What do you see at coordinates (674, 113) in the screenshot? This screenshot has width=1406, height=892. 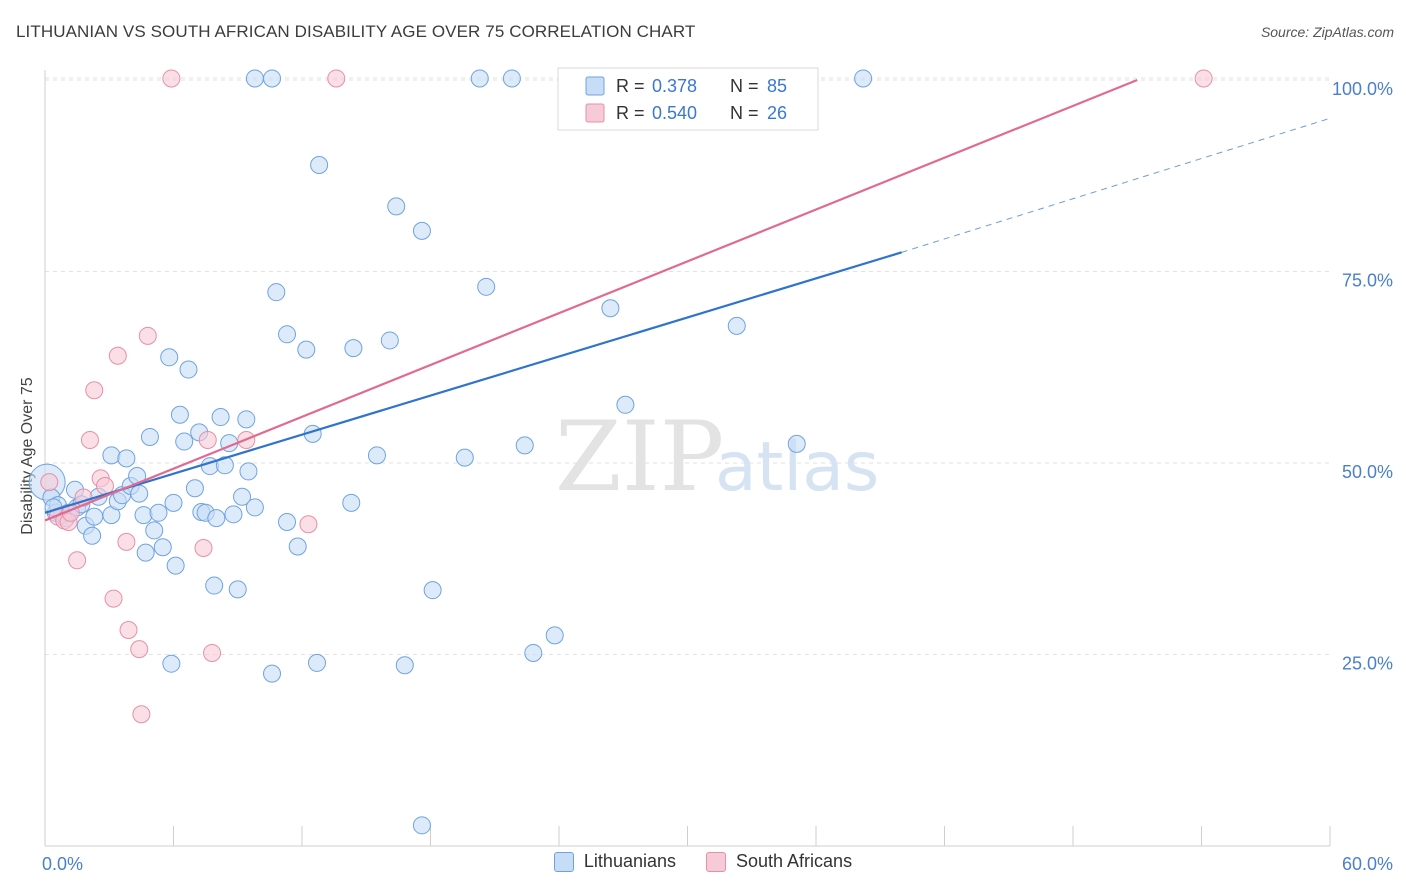 I see `stats-r-value: 0.540` at bounding box center [674, 113].